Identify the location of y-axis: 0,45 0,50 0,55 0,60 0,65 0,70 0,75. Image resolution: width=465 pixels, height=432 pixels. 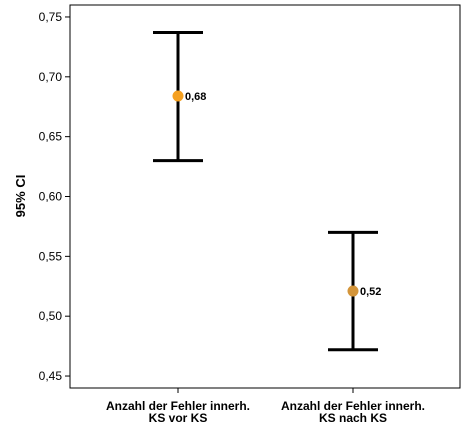
(54, 196).